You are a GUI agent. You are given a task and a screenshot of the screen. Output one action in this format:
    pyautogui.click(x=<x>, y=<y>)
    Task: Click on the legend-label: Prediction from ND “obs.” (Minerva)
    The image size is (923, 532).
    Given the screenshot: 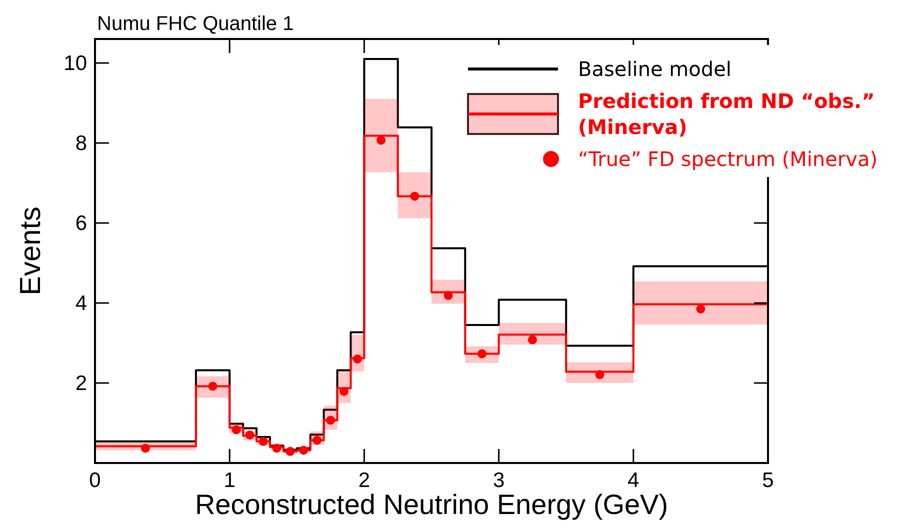 What is the action you would take?
    pyautogui.click(x=726, y=114)
    